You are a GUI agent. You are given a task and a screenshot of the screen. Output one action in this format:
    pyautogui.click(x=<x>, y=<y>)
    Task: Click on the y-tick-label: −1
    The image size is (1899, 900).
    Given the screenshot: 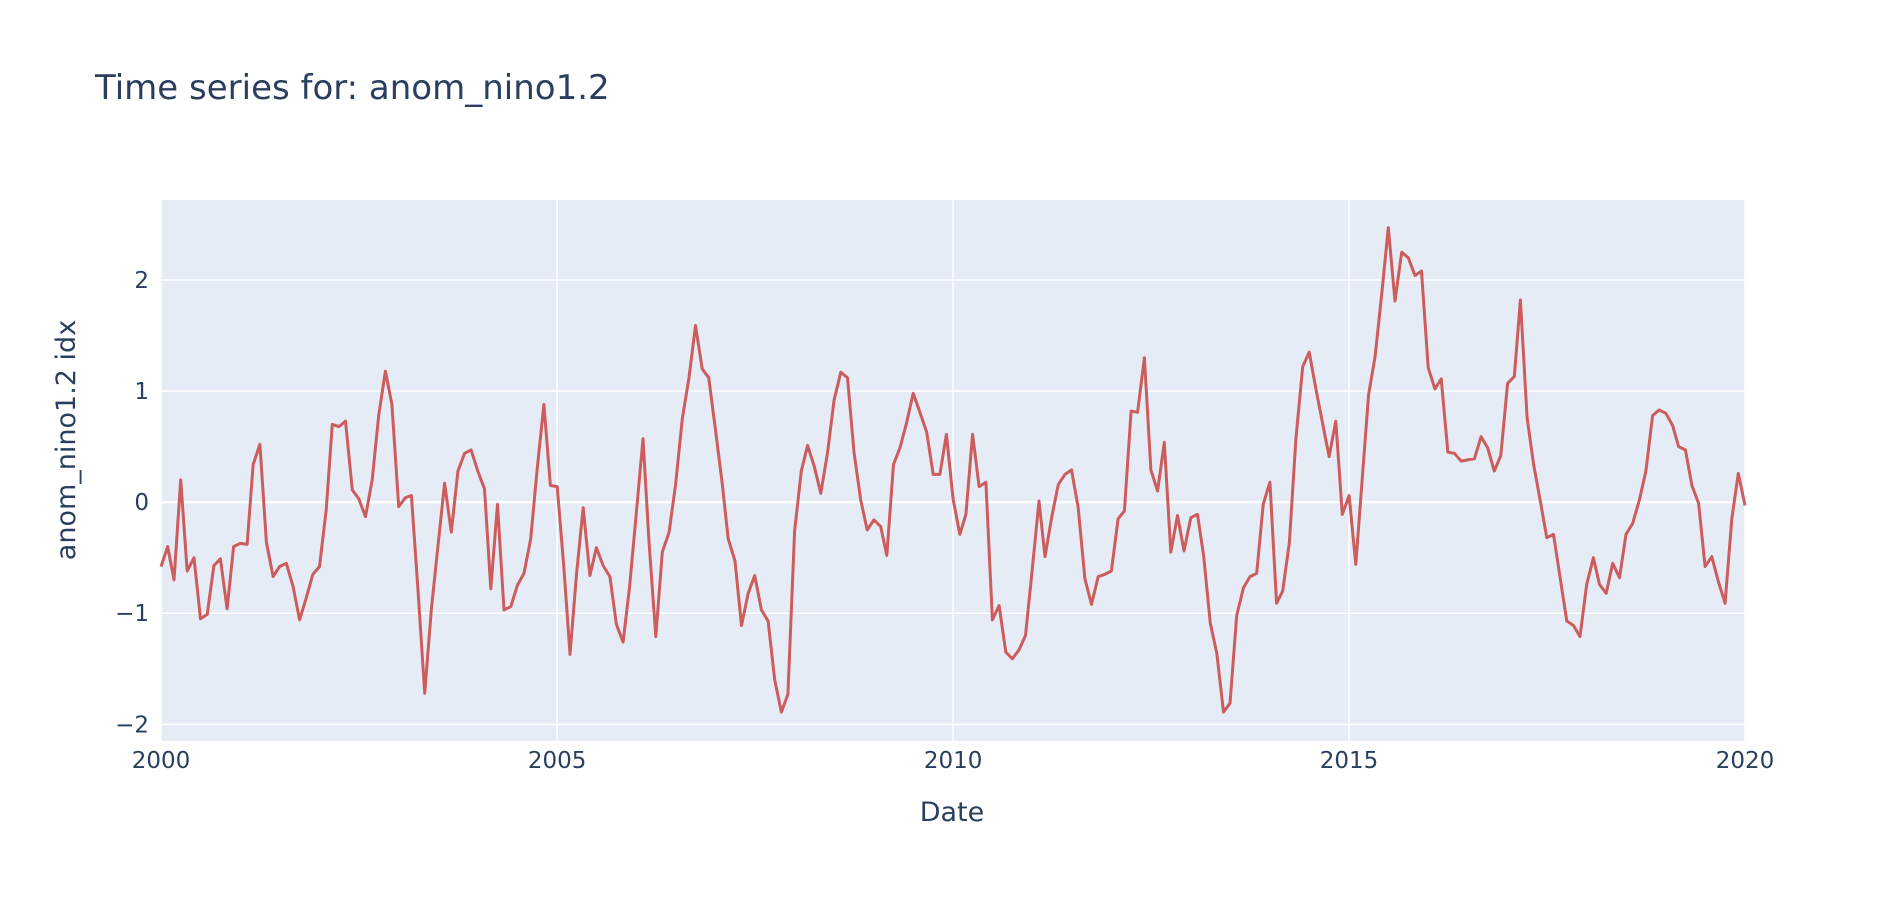 What is the action you would take?
    pyautogui.click(x=132, y=614)
    